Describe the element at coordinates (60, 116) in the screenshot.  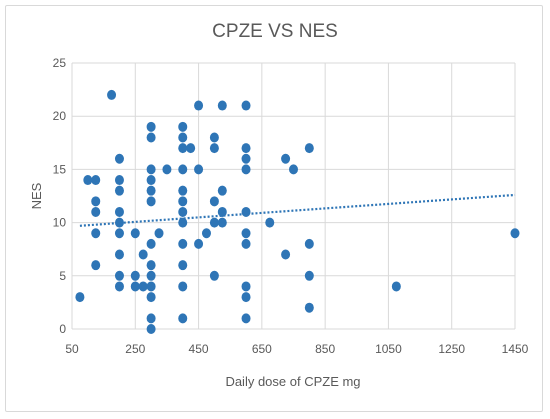
I see `y-tick-label: 20` at that location.